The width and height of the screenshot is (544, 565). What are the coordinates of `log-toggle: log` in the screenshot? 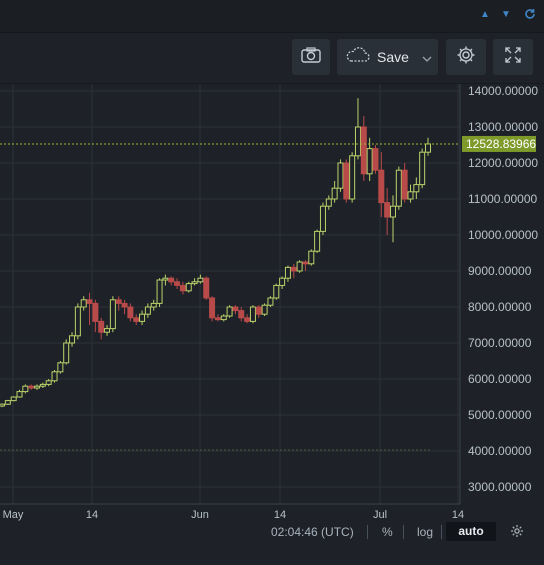 It's located at (425, 532).